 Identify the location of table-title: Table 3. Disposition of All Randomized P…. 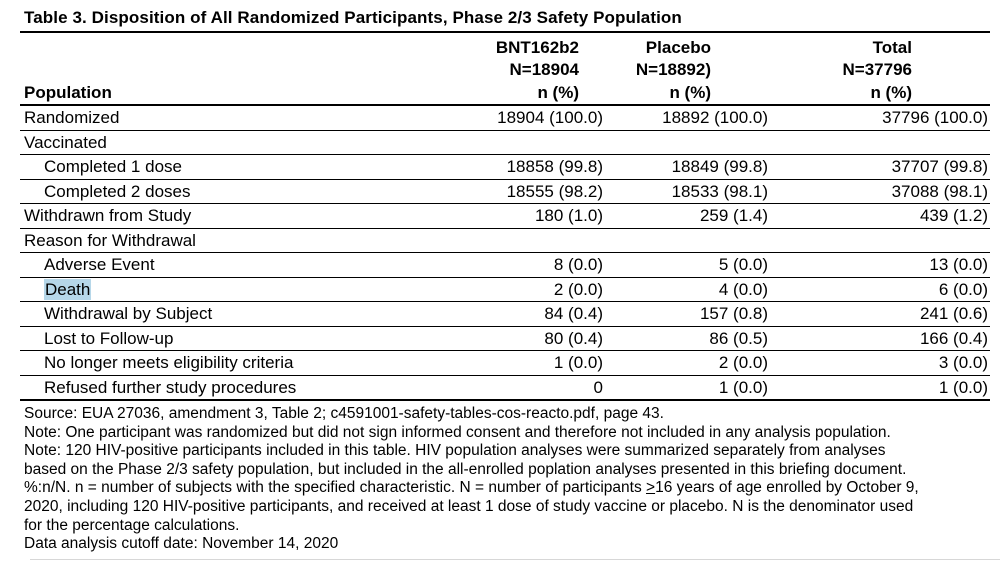
(505, 16).